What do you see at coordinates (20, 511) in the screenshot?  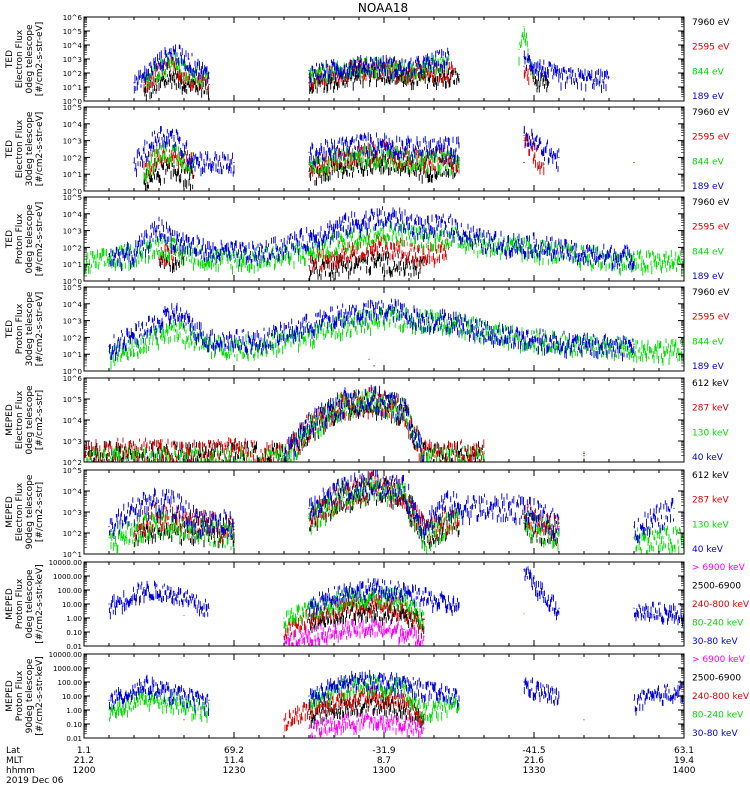 I see `y-axis-label-line: Electron Flux` at bounding box center [20, 511].